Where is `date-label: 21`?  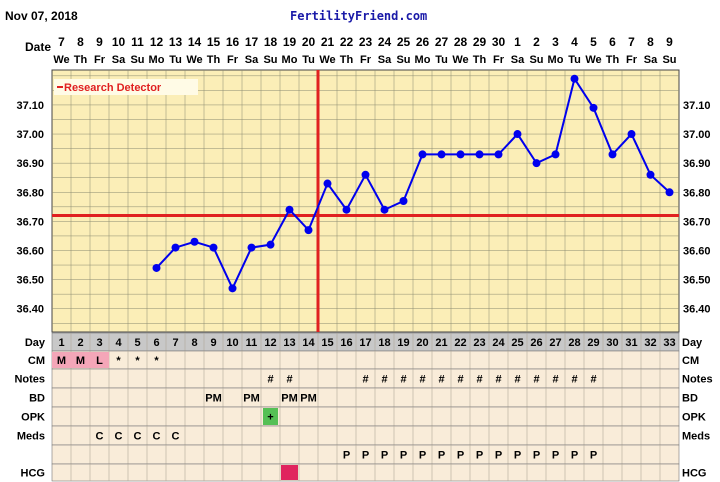 date-label: 21 is located at coordinates (328, 42).